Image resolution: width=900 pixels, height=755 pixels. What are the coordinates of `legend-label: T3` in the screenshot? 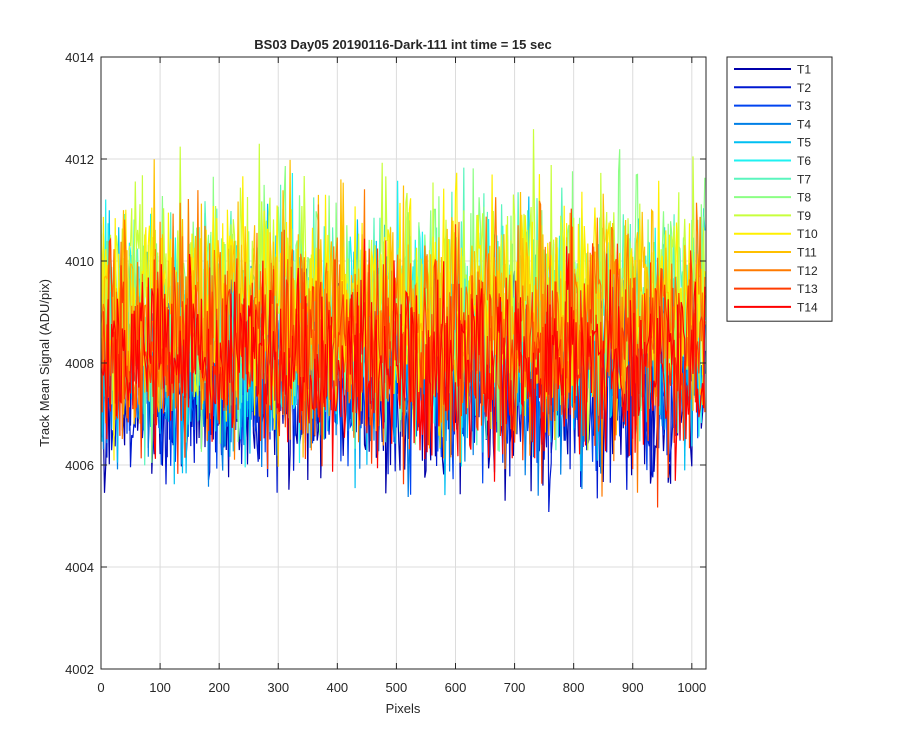 It's located at (804, 106).